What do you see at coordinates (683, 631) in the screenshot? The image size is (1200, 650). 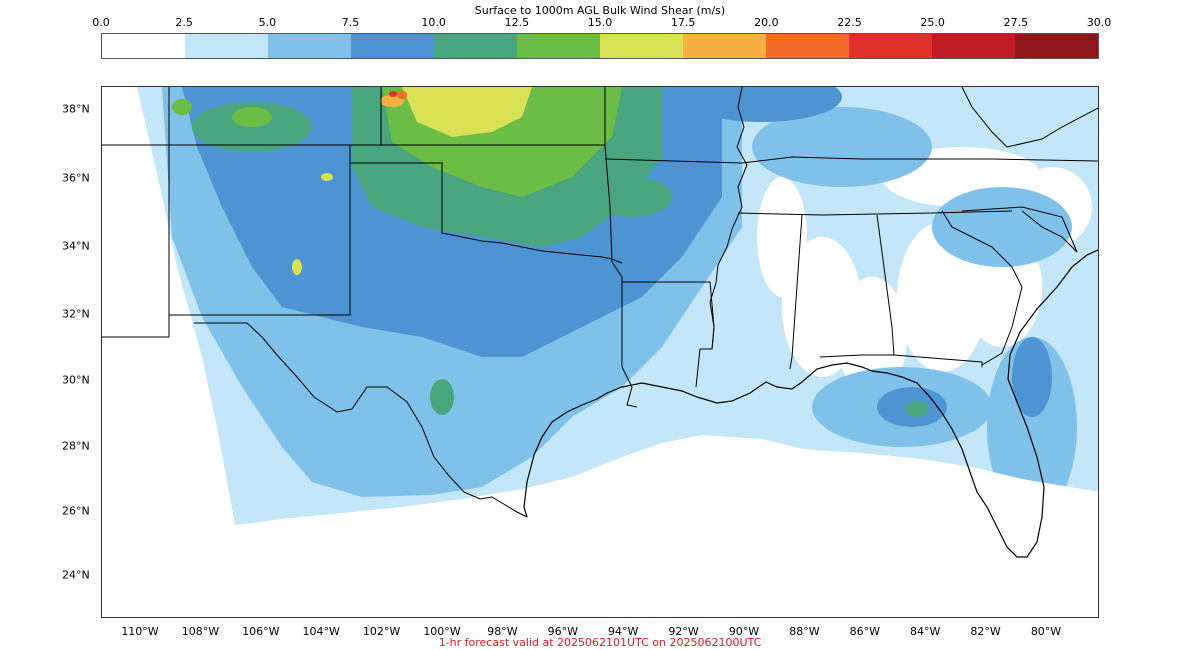 I see `longitude-label: 92°W` at bounding box center [683, 631].